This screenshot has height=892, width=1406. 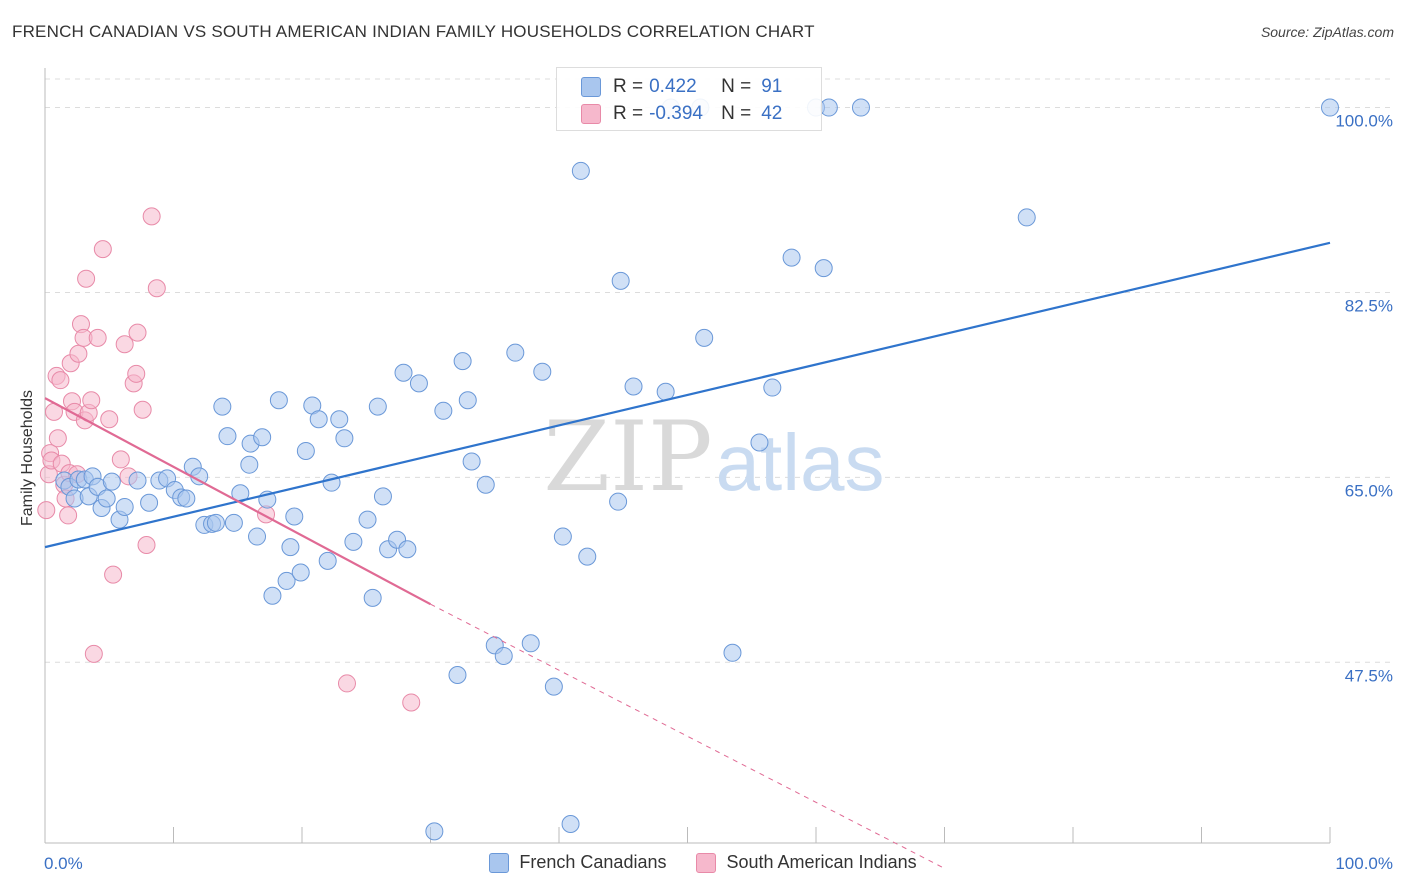 What do you see at coordinates (1369, 305) in the screenshot?
I see `y-tick-label: 82.5%` at bounding box center [1369, 305].